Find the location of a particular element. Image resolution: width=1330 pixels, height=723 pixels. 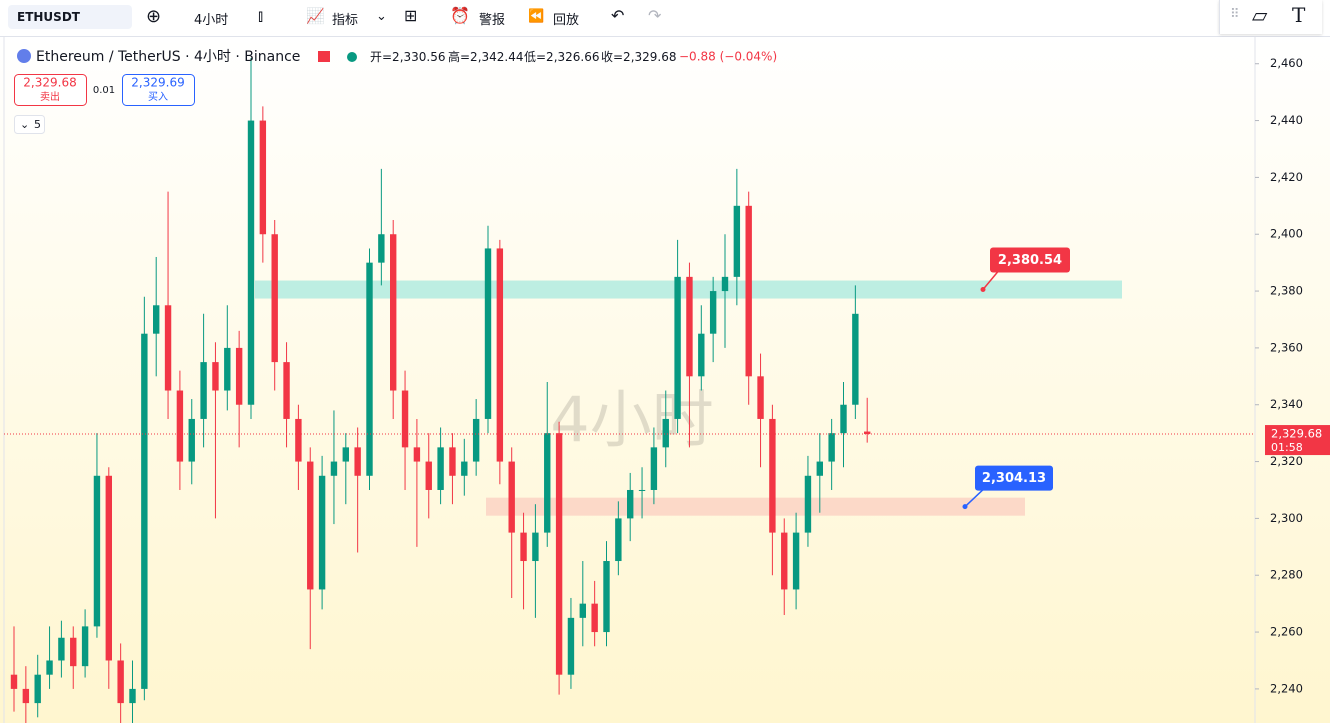

volume-value: 5 is located at coordinates (37, 124).